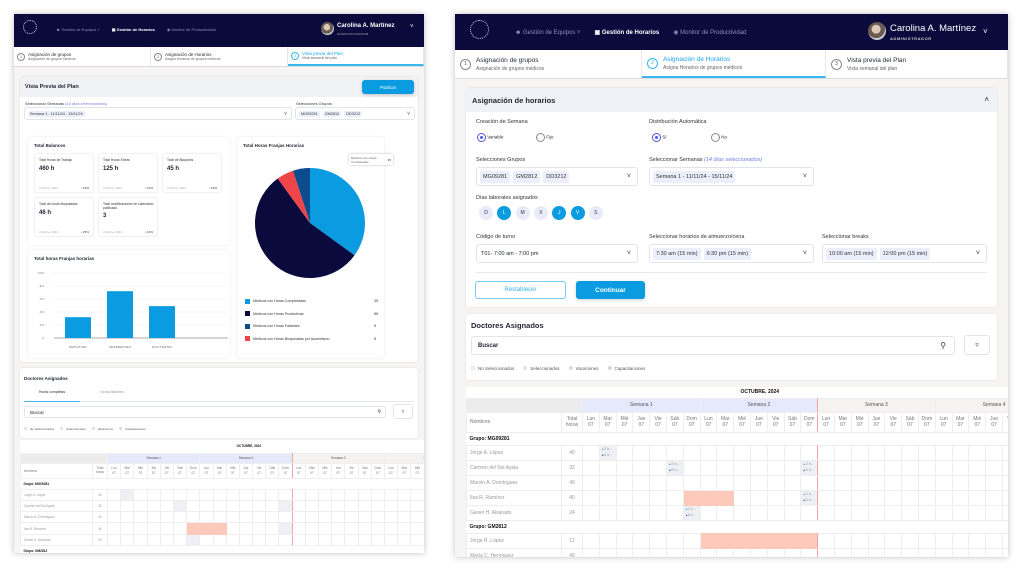 This screenshot has height=573, width=1024. Describe the element at coordinates (737, 552) in the screenshot. I see `table-row: María C. Henríquez 40` at that location.